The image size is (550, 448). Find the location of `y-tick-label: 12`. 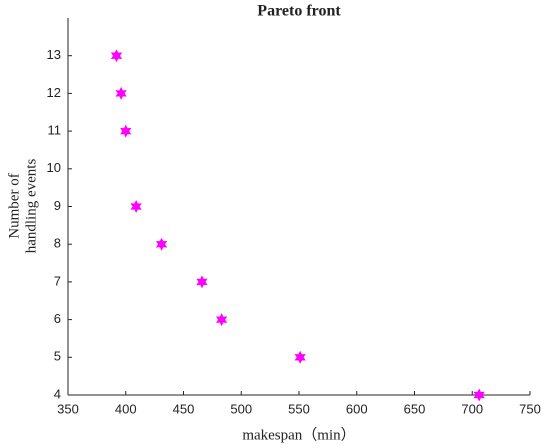

y-tick-label: 12 is located at coordinates (54, 92).